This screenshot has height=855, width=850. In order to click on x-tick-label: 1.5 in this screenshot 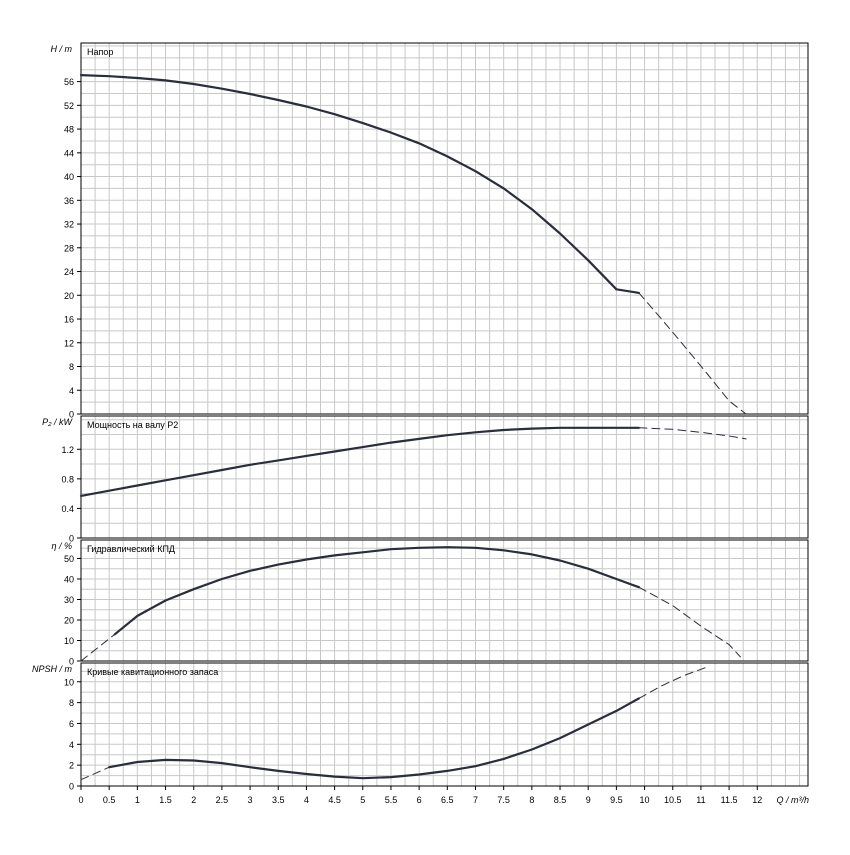, I will do `click(165, 800)`.